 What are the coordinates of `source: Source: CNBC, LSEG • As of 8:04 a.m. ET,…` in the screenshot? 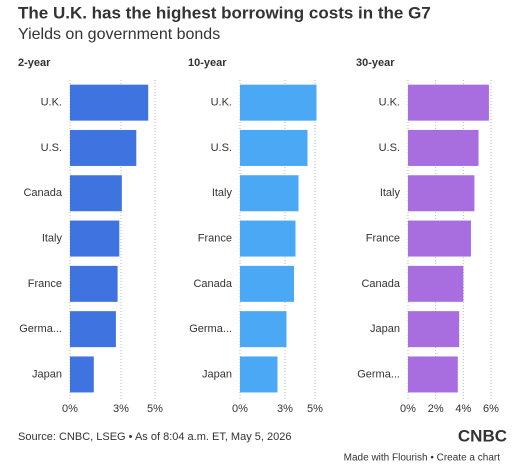 It's located at (154, 437).